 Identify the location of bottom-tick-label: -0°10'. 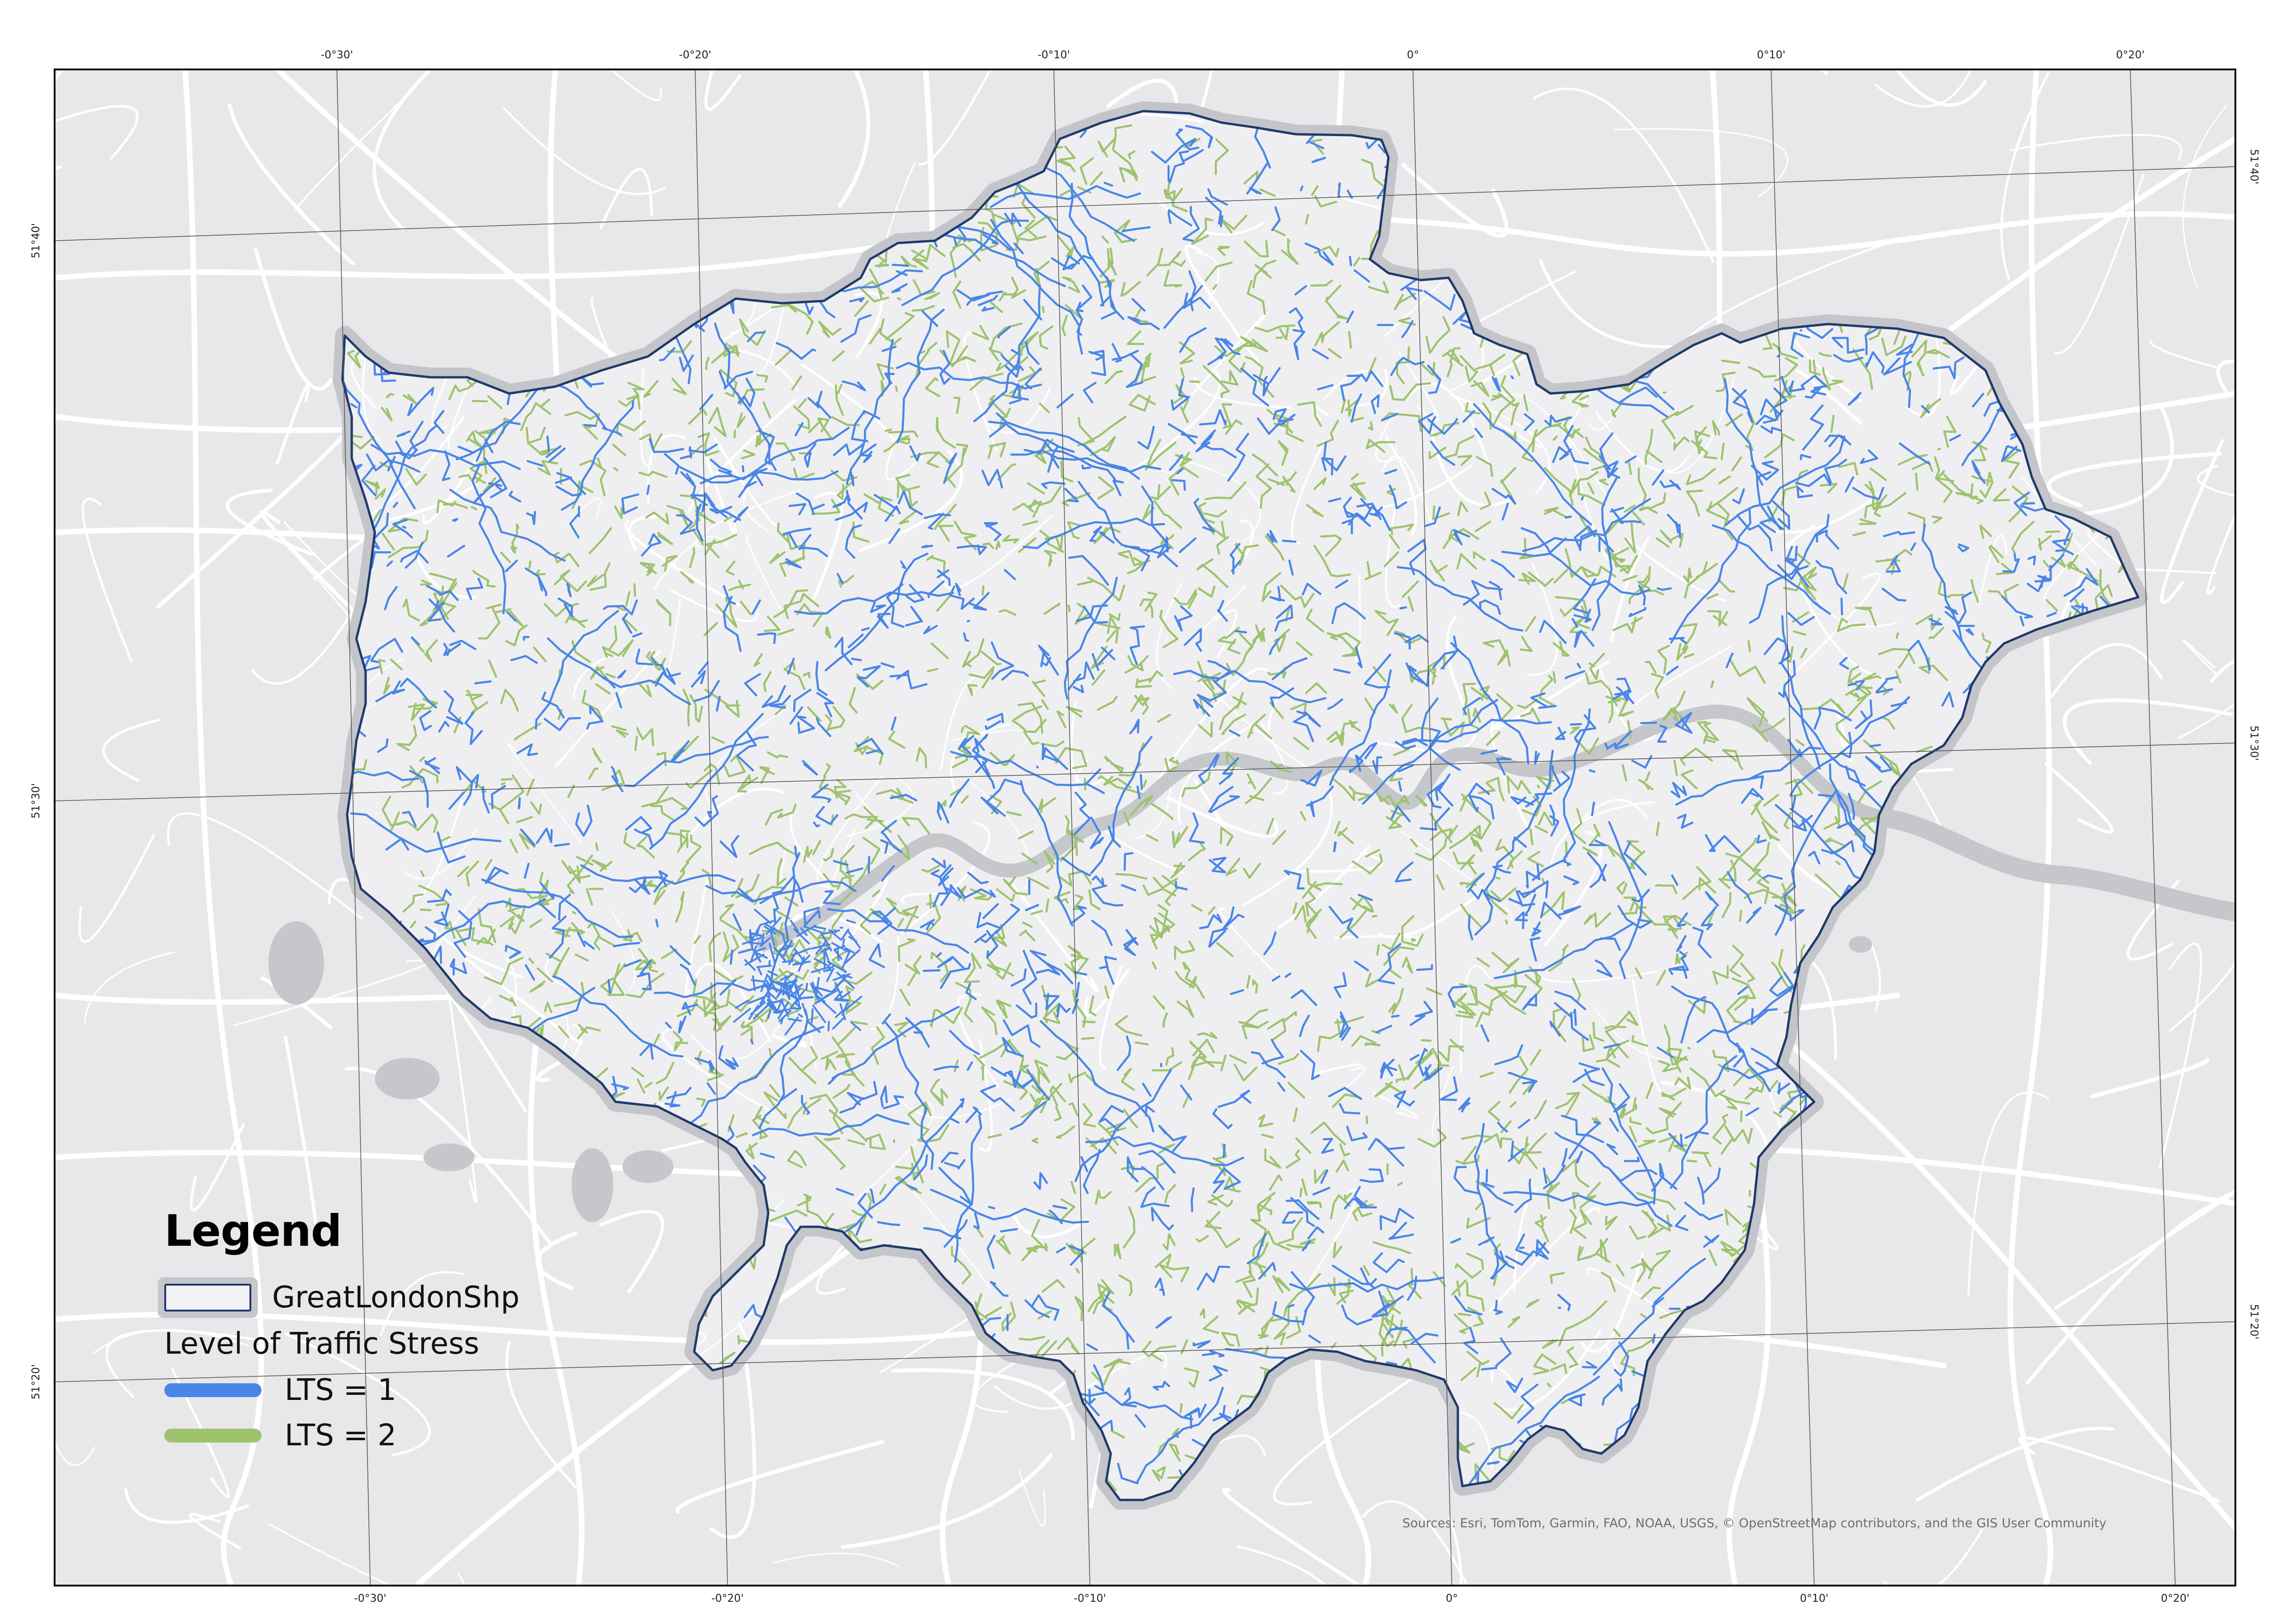
(1090, 1599).